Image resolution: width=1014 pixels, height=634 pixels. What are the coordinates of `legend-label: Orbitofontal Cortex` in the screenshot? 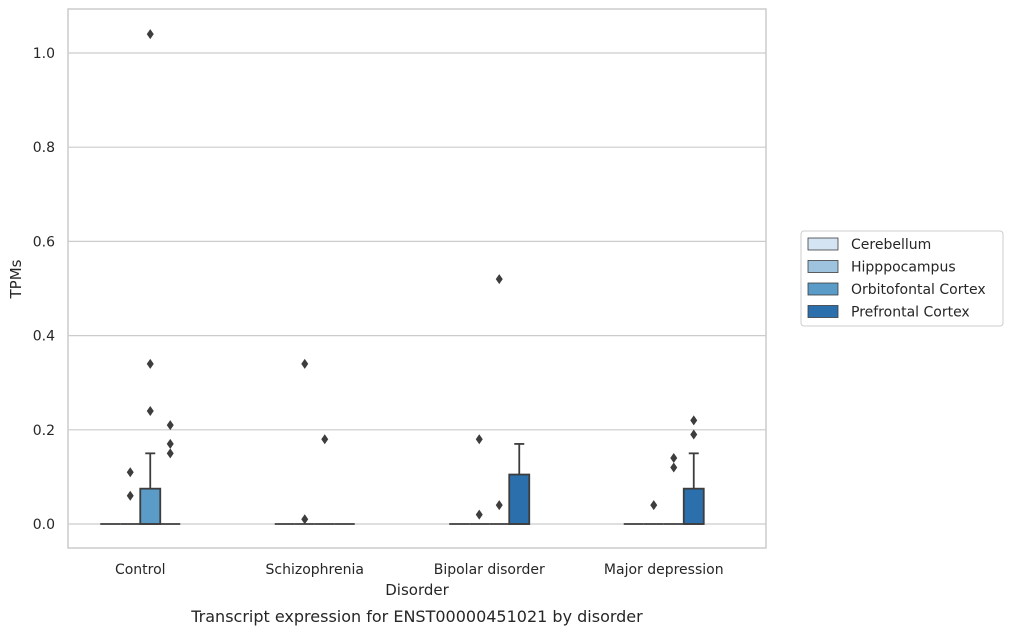 It's located at (918, 290).